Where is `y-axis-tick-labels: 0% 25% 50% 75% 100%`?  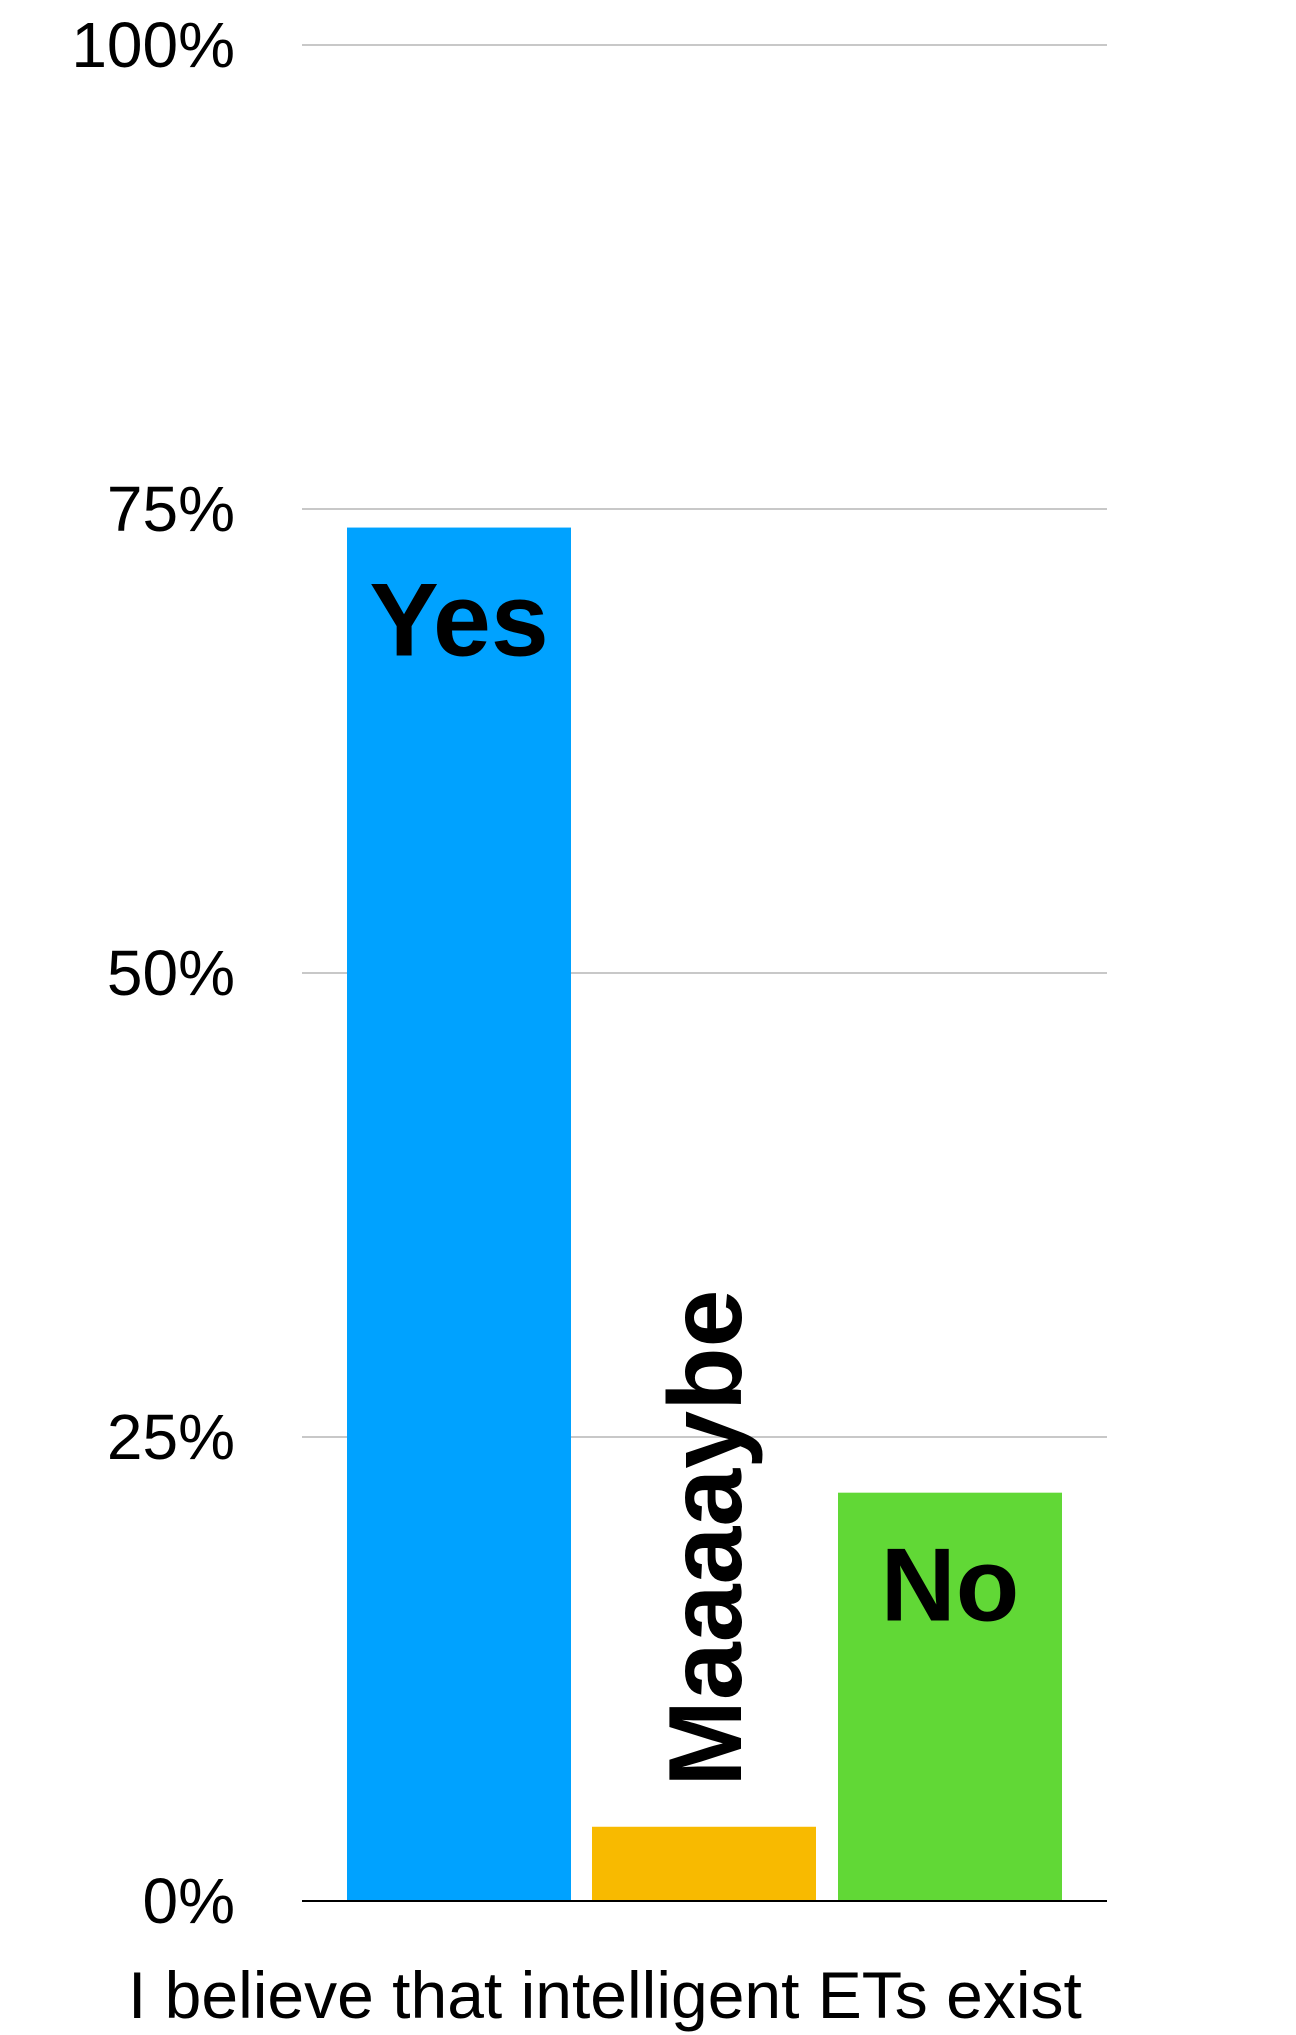 y-axis-tick-labels: 0% 25% 50% 75% 100% is located at coordinates (153, 973).